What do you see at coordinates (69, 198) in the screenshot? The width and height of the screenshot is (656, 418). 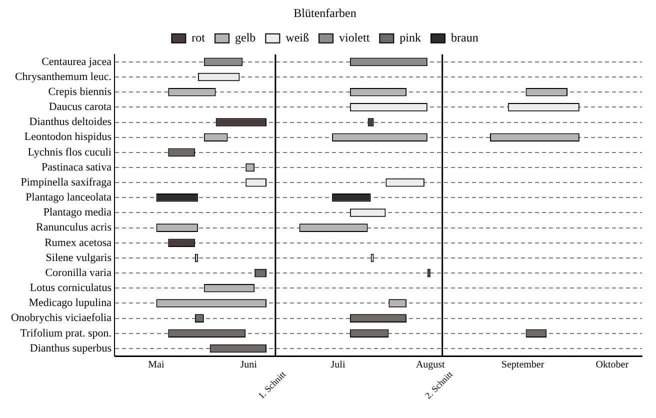 I see `y-tick-label: Plantago lanceolata` at bounding box center [69, 198].